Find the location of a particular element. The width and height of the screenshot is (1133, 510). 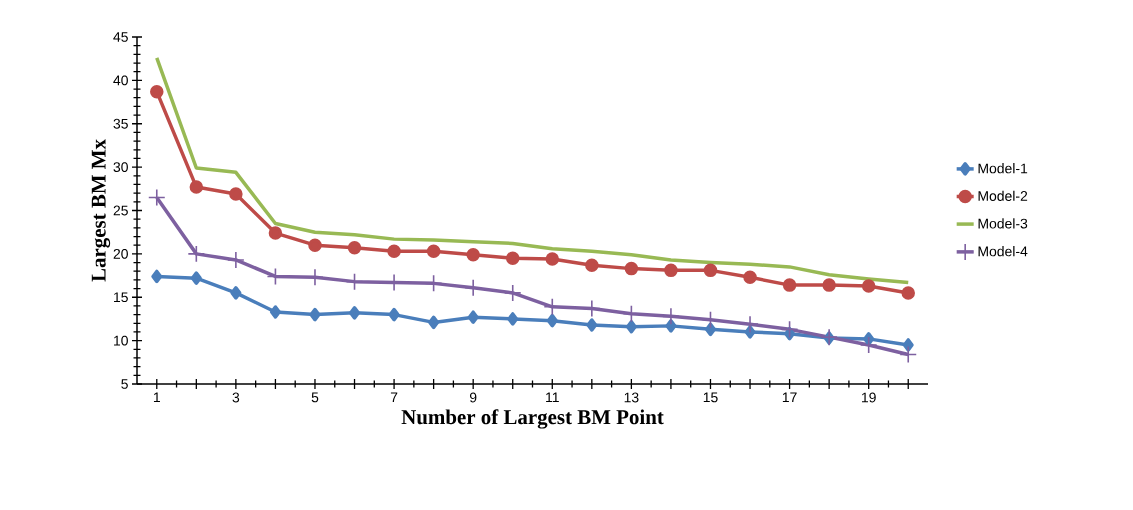

x-tick-label: 7 is located at coordinates (394, 397).